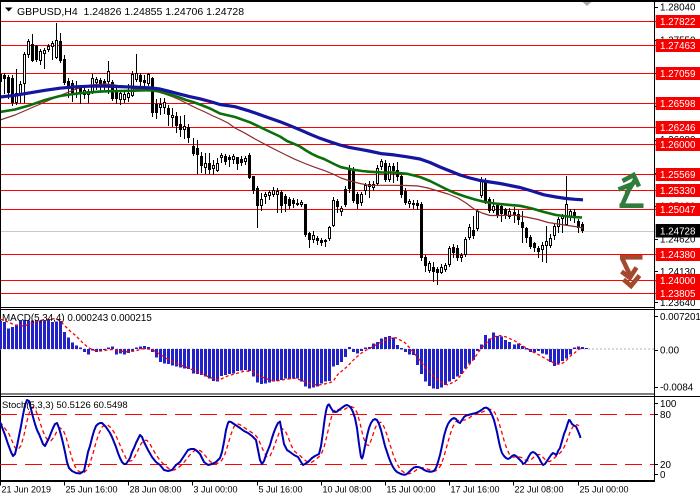 The height and width of the screenshot is (500, 700). Describe the element at coordinates (604, 490) in the screenshot. I see `svg-text: 25 Jul 00:00` at that location.